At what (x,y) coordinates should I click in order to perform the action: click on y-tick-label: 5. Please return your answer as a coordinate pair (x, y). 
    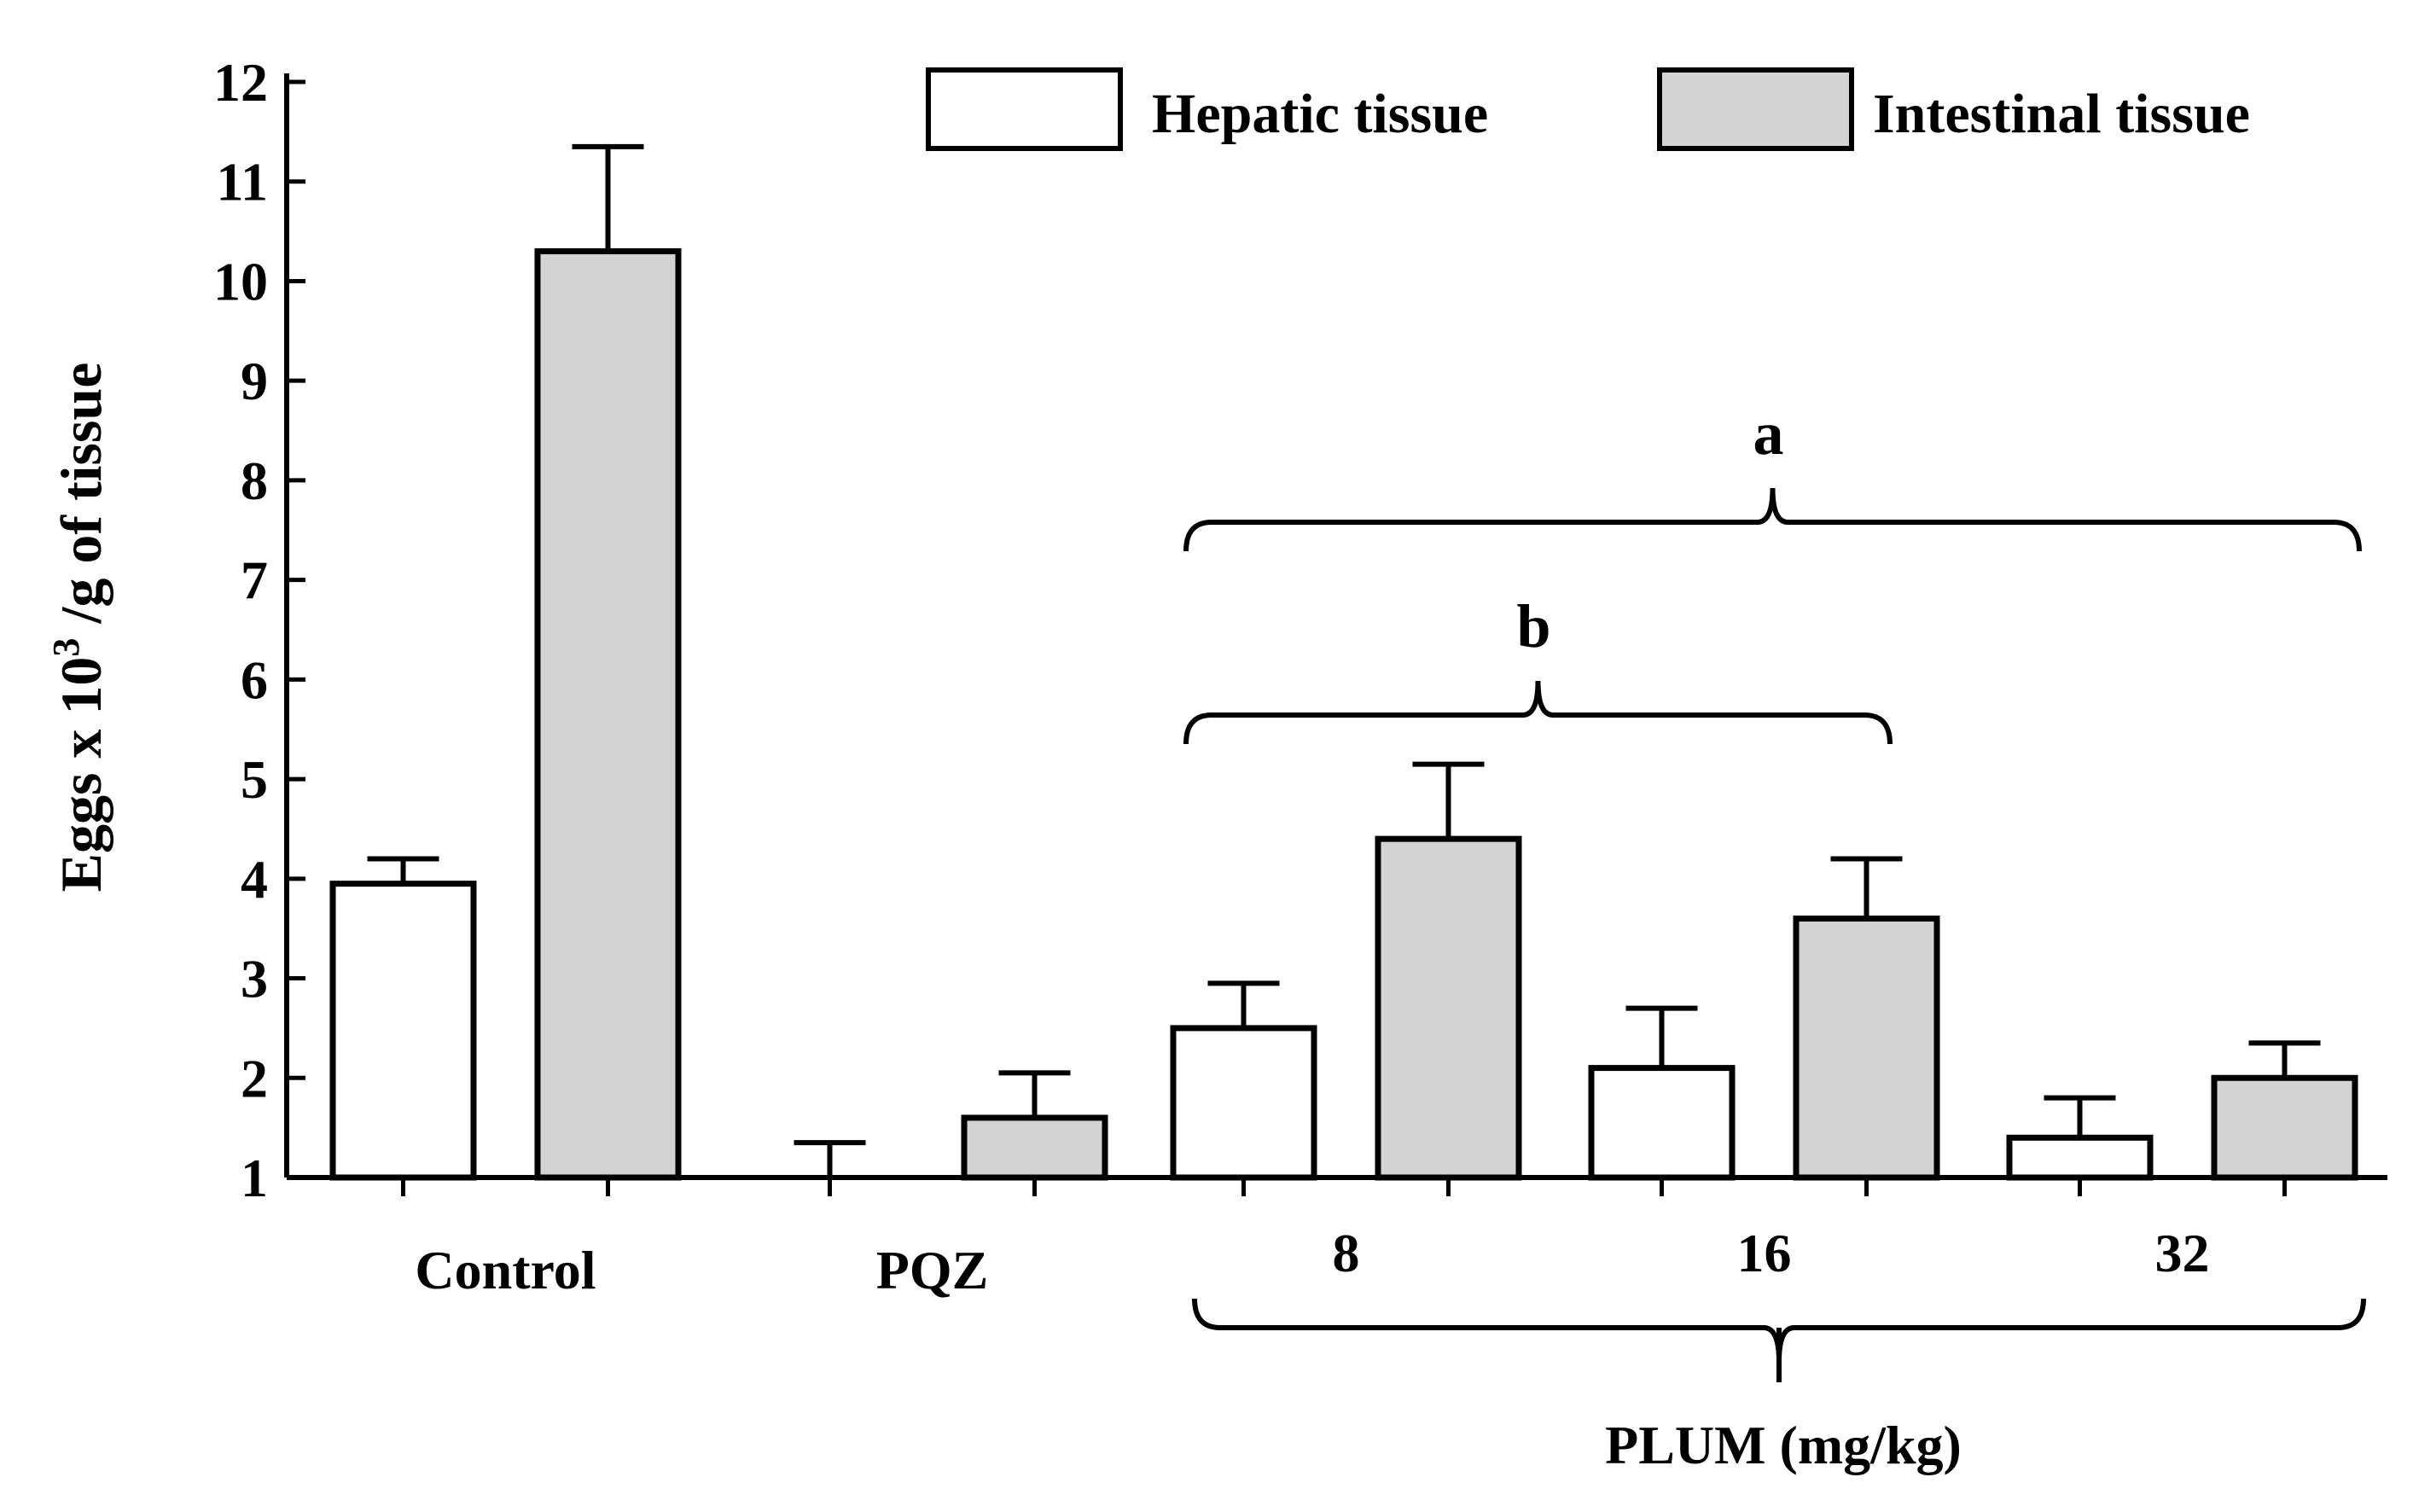
    Looking at the image, I should click on (254, 779).